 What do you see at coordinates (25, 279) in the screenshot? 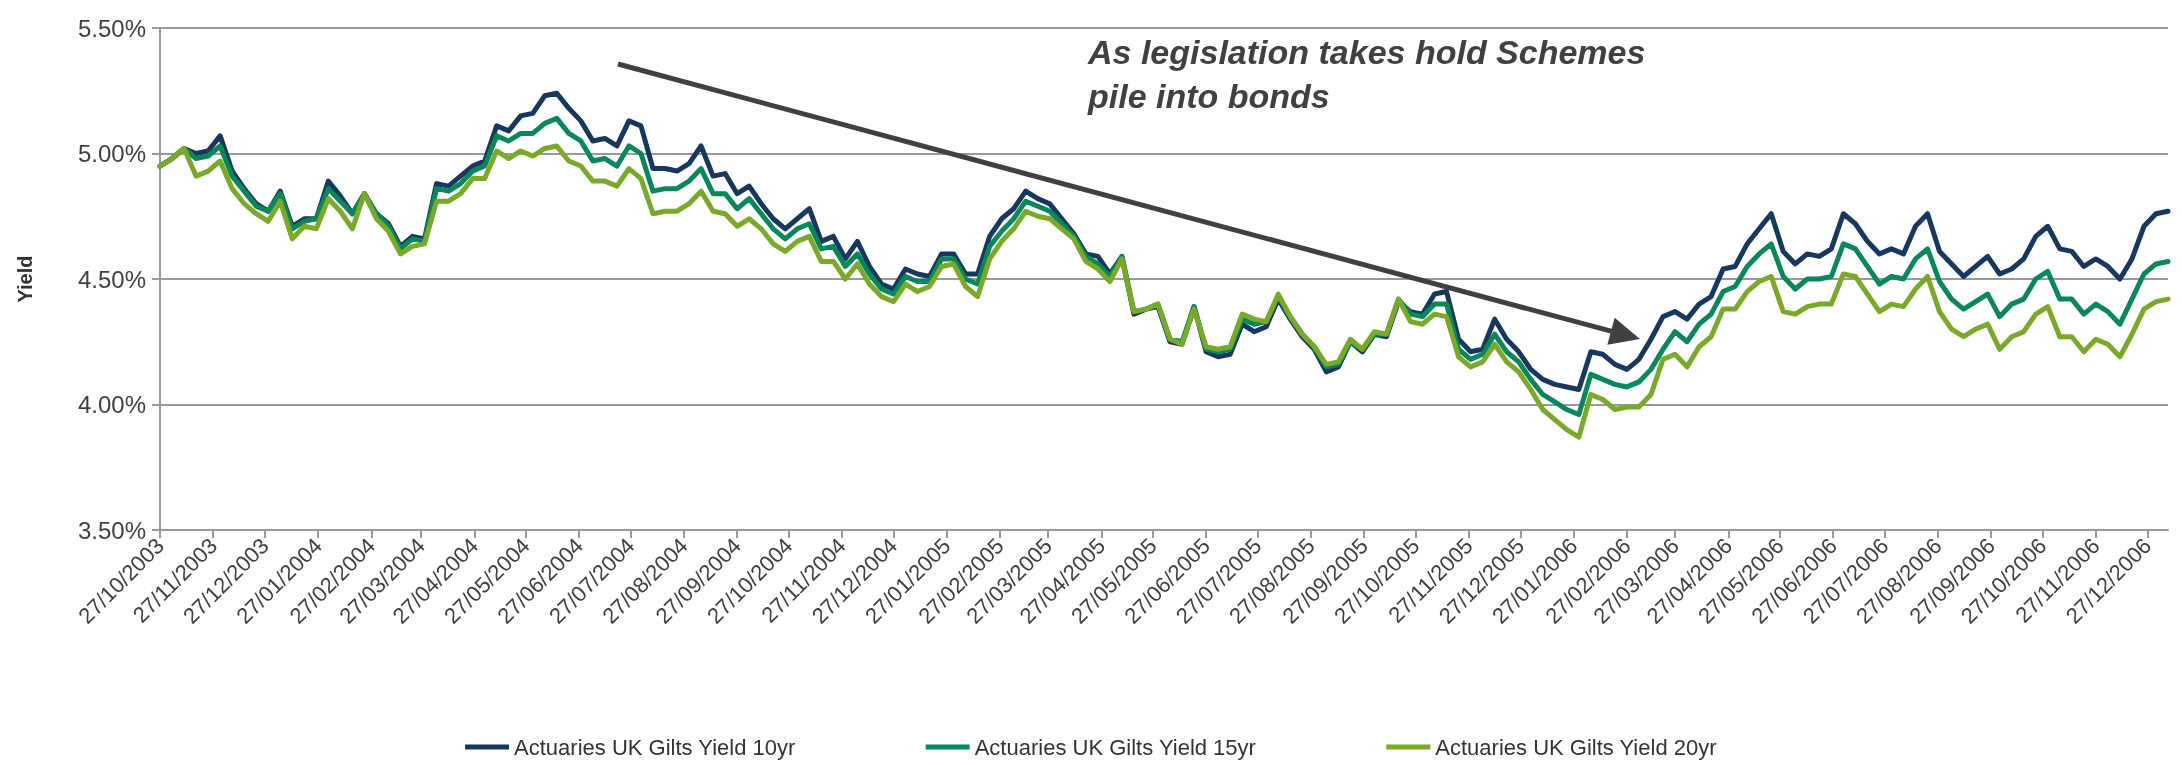
I see `y-axis-title: Yield` at bounding box center [25, 279].